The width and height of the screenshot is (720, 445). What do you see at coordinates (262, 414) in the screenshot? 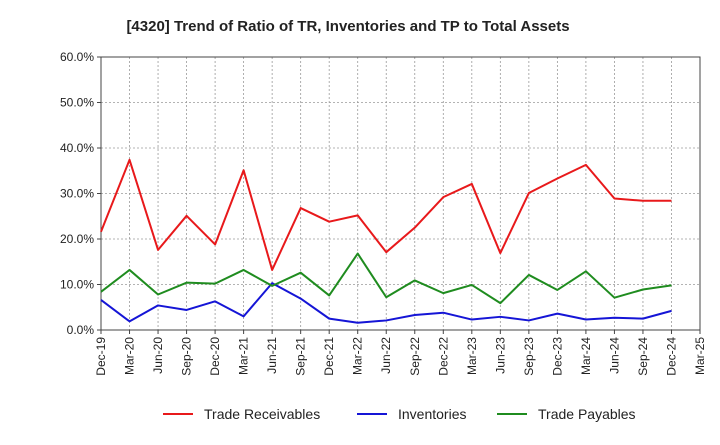
I see `legend-label: Trade Receivables` at bounding box center [262, 414].